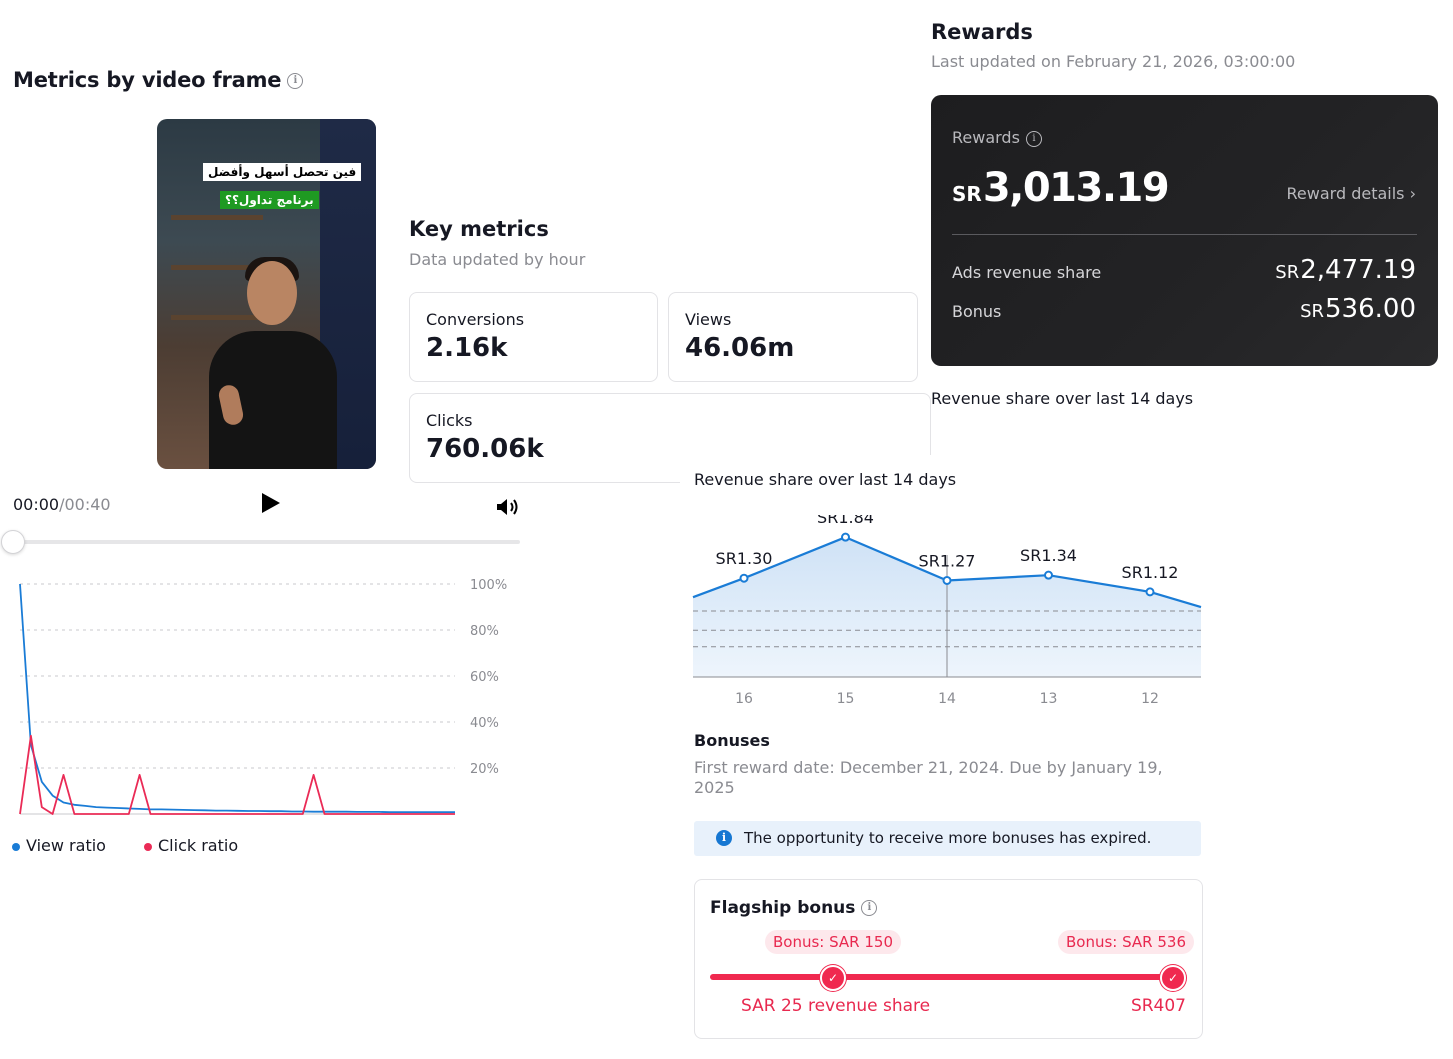 The height and width of the screenshot is (1059, 1453). I want to click on bonus-value: SR536.00, so click(1358, 309).